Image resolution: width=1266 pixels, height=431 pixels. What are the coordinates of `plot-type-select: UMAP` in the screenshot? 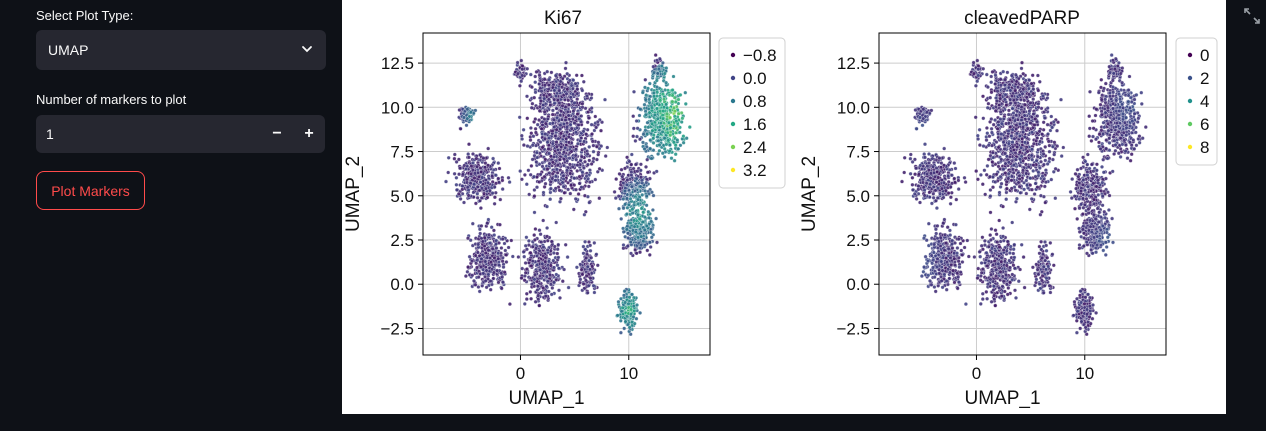 It's located at (181, 50).